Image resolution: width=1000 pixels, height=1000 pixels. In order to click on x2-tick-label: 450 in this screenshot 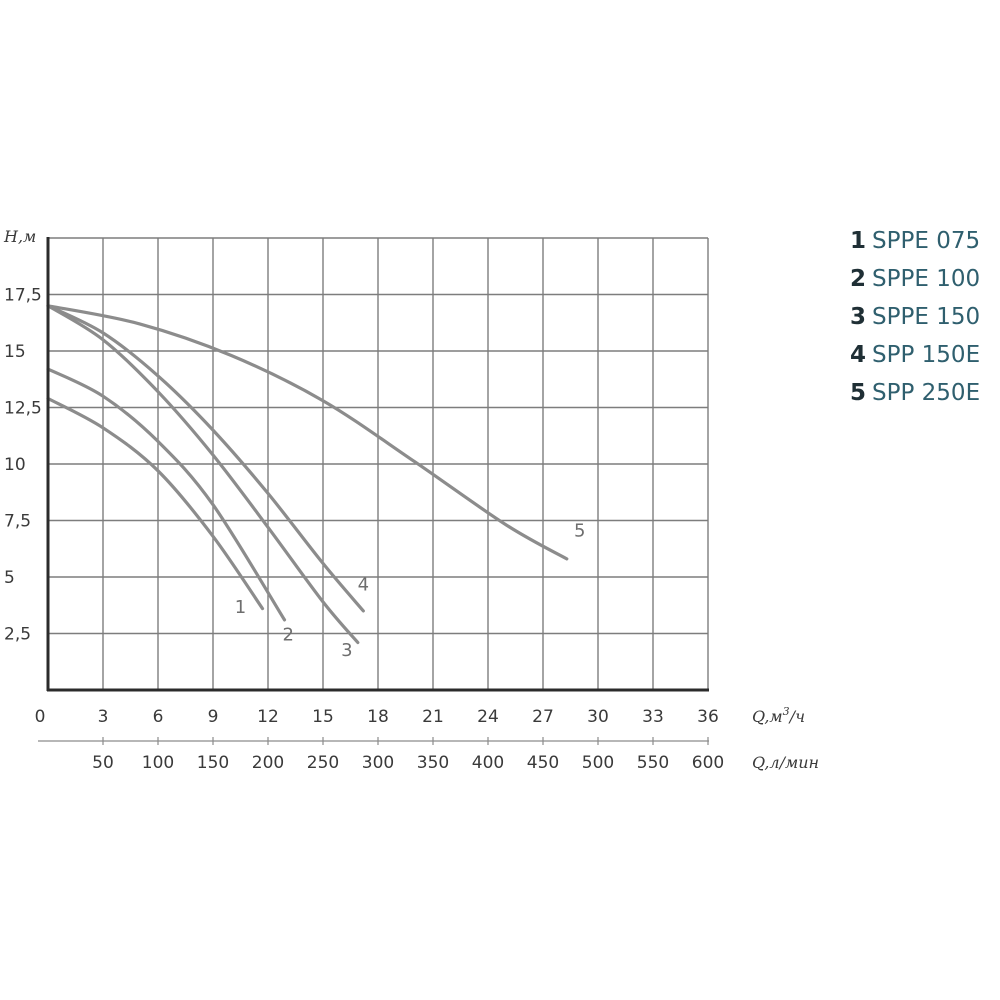, I will do `click(543, 763)`.